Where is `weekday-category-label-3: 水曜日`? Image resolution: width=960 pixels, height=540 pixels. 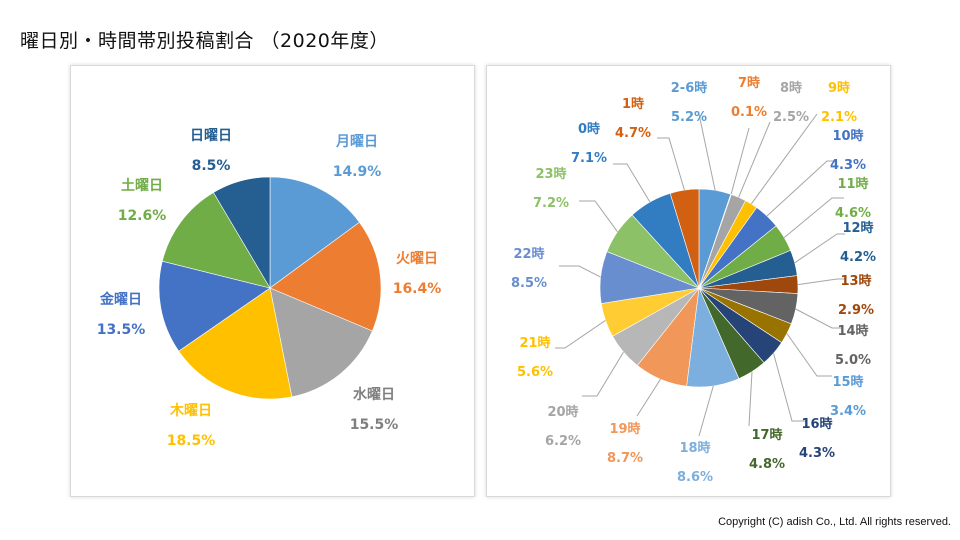
weekday-category-label-3: 水曜日 is located at coordinates (374, 394).